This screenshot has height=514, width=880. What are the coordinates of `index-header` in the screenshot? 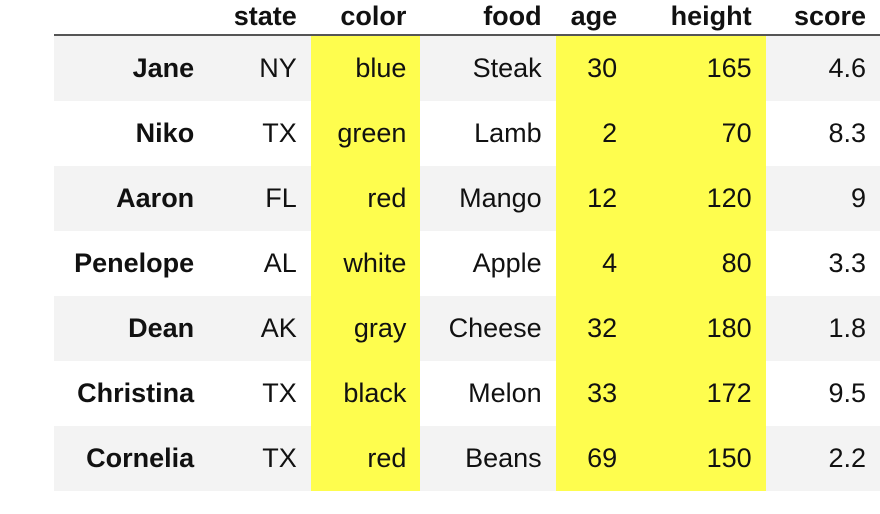 It's located at (124, 17).